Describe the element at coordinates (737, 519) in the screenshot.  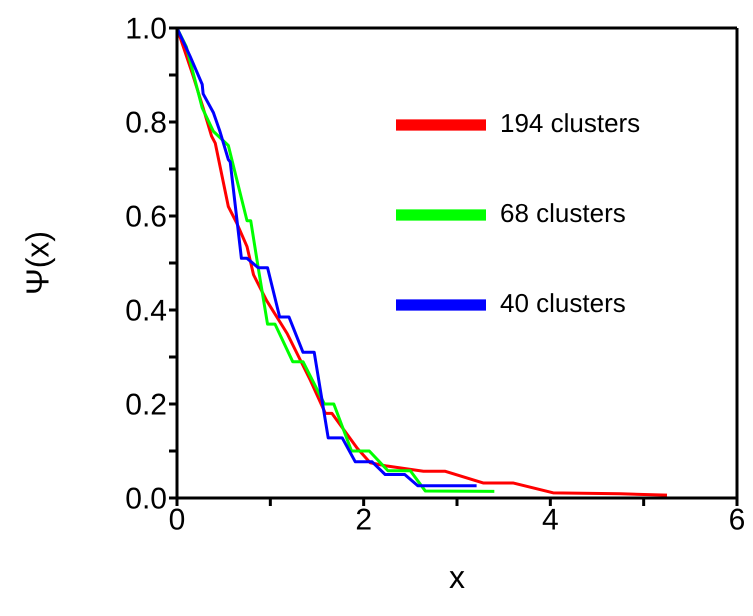
I see `x-tick-label: 6` at that location.